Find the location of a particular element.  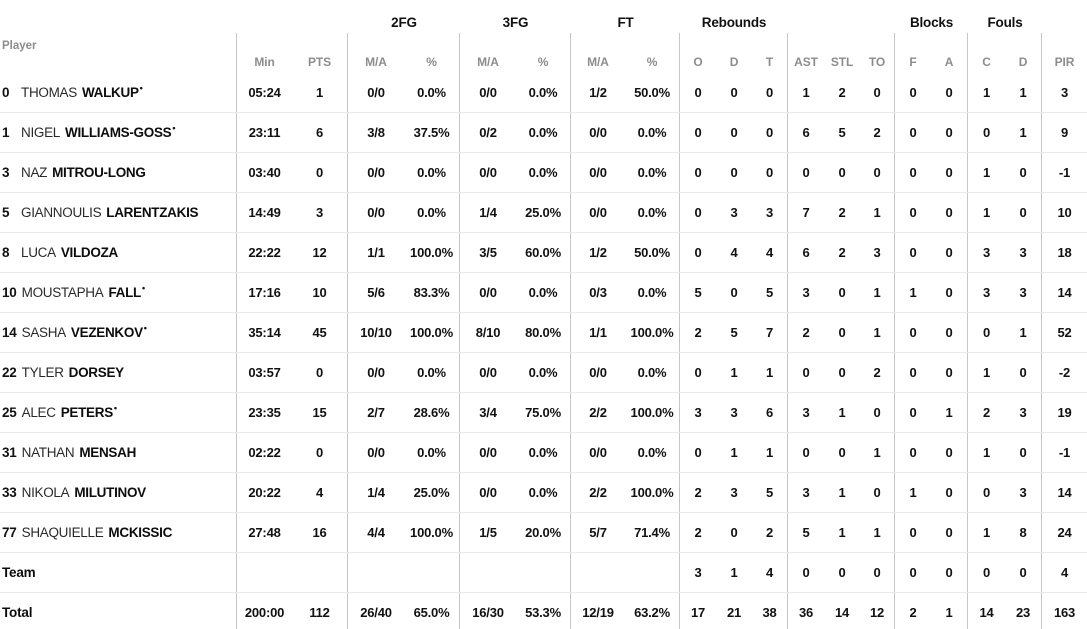

player-name-link: 77 SHAQUIELLE MCKISSIC is located at coordinates (118, 532).